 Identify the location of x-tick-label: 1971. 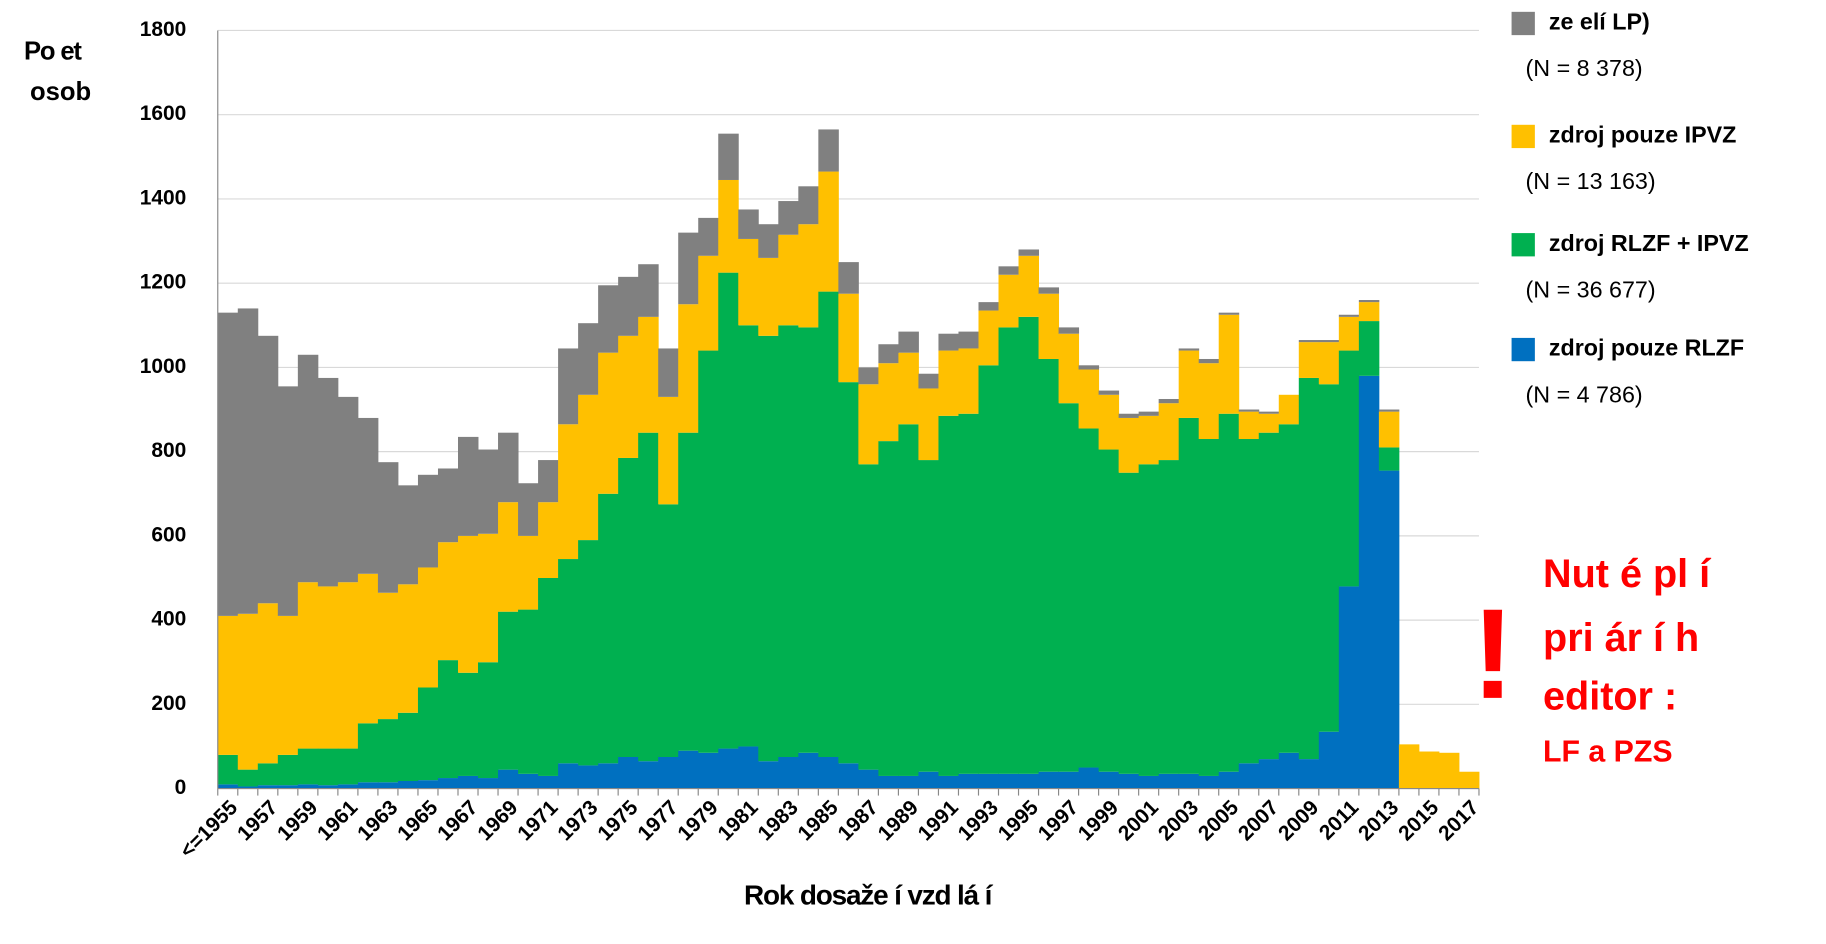
(537, 820).